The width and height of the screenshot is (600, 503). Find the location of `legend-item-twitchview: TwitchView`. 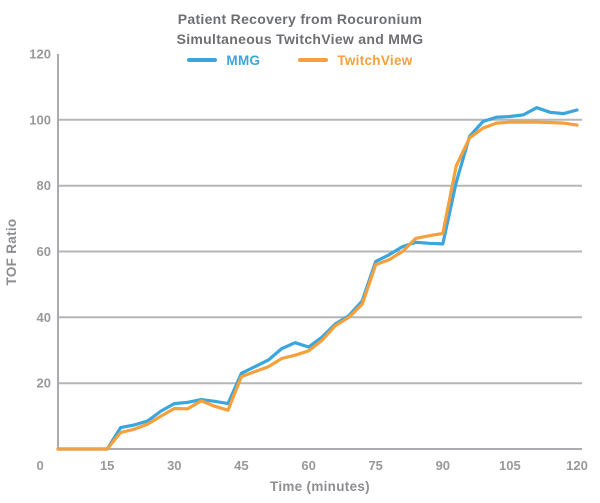

legend-item-twitchview: TwitchView is located at coordinates (355, 60).